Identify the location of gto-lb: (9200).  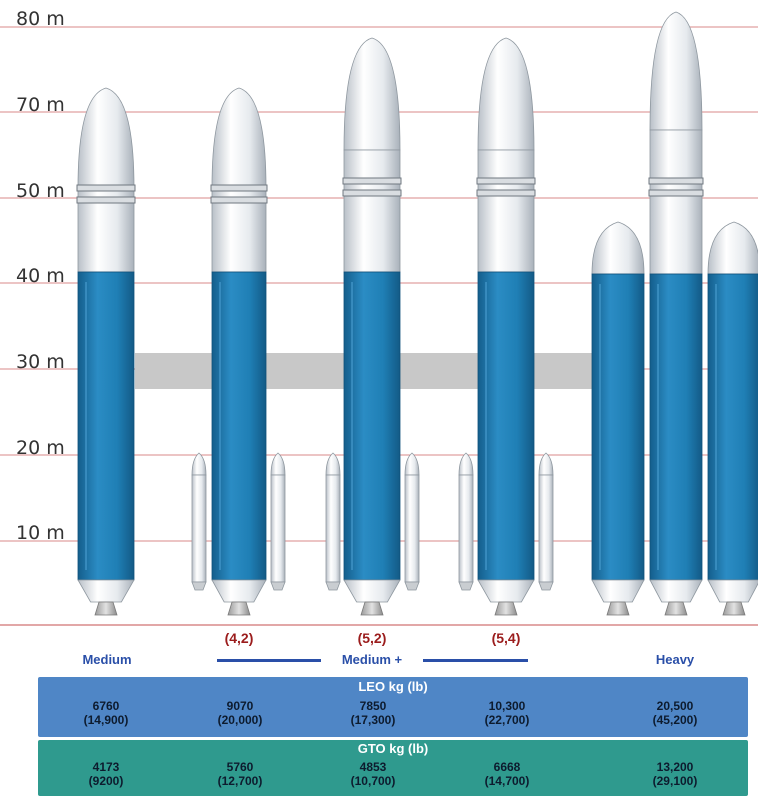
(106, 781).